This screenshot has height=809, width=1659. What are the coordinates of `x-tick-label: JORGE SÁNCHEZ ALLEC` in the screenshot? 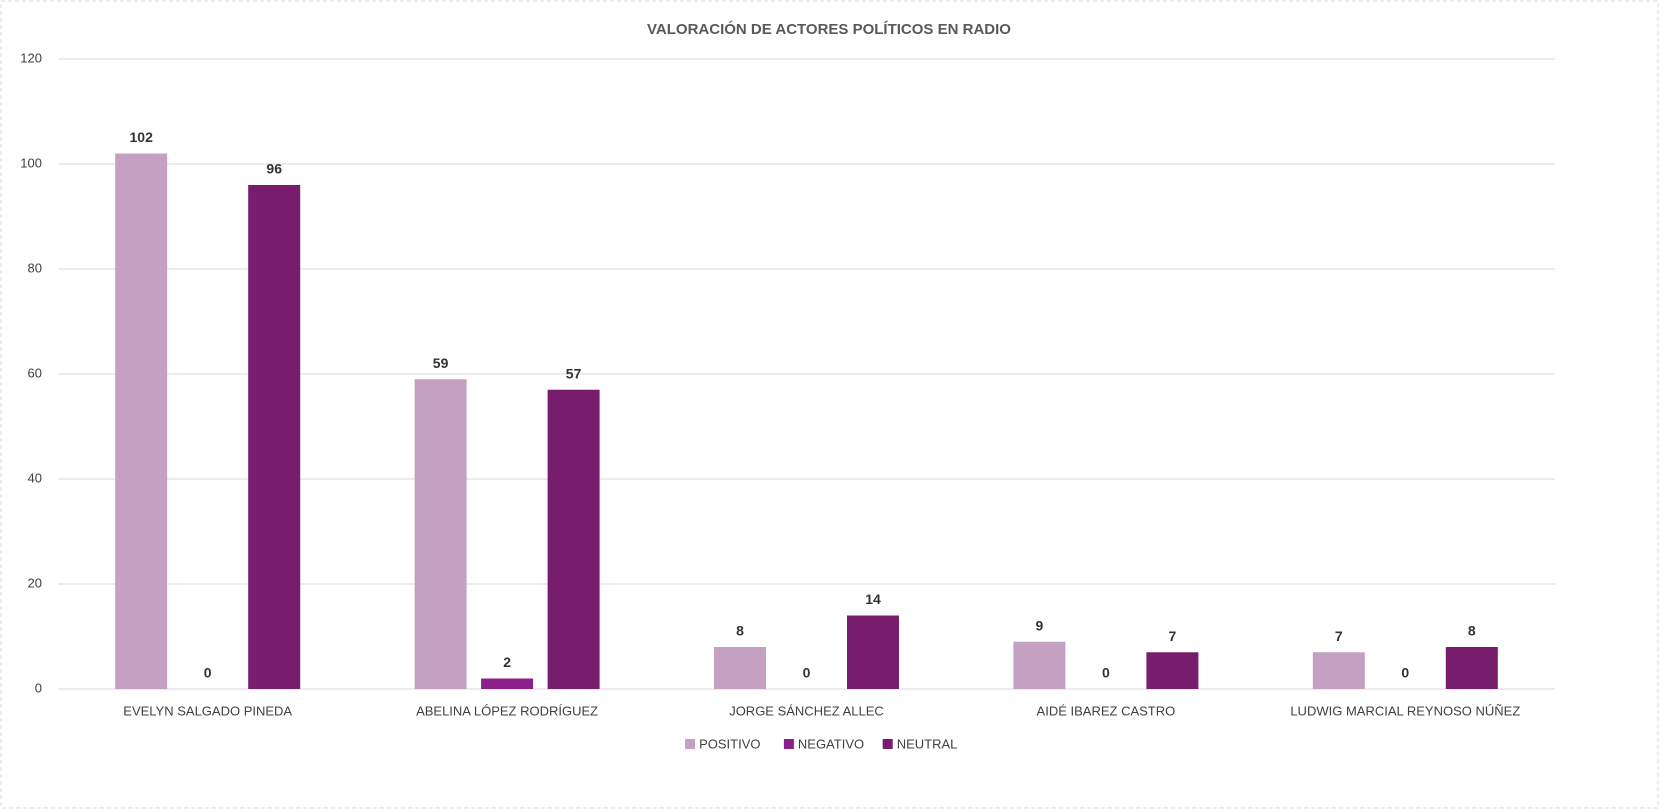 It's located at (806, 710).